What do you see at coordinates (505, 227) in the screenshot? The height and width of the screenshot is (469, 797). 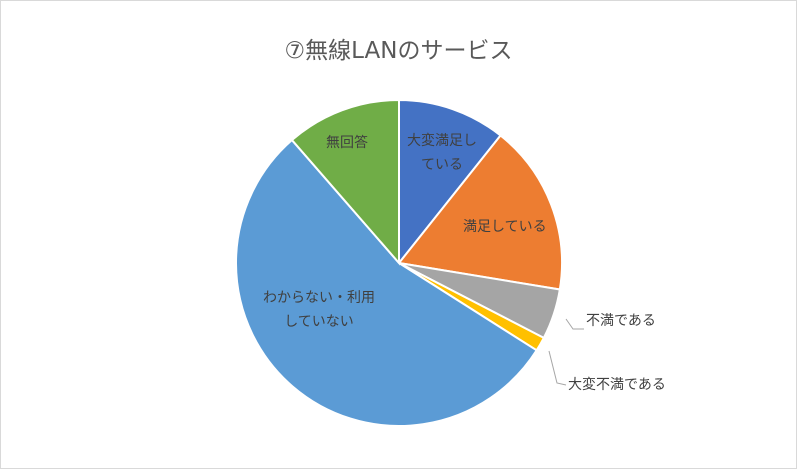 I see `slice-label-satisfied: 満足している` at bounding box center [505, 227].